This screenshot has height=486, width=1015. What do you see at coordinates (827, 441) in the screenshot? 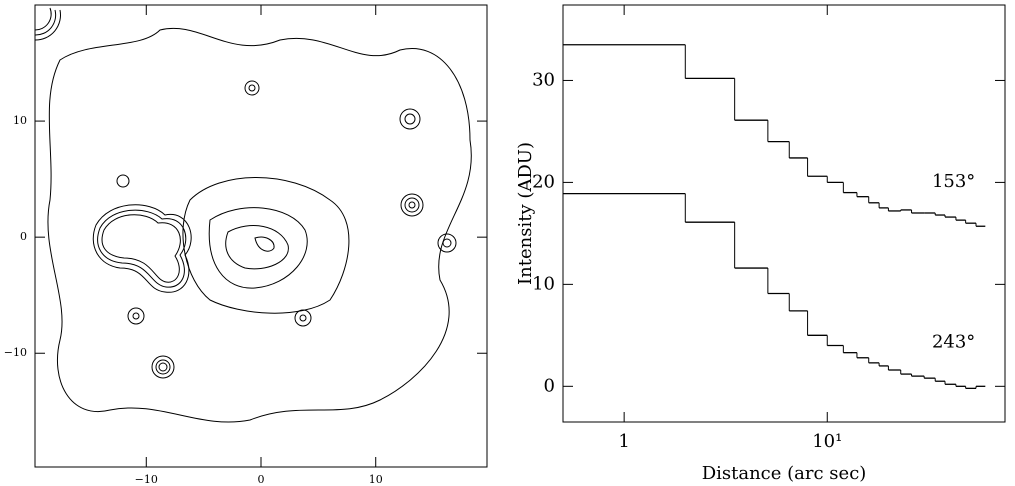
I see `x-tick-label: 10¹` at bounding box center [827, 441].